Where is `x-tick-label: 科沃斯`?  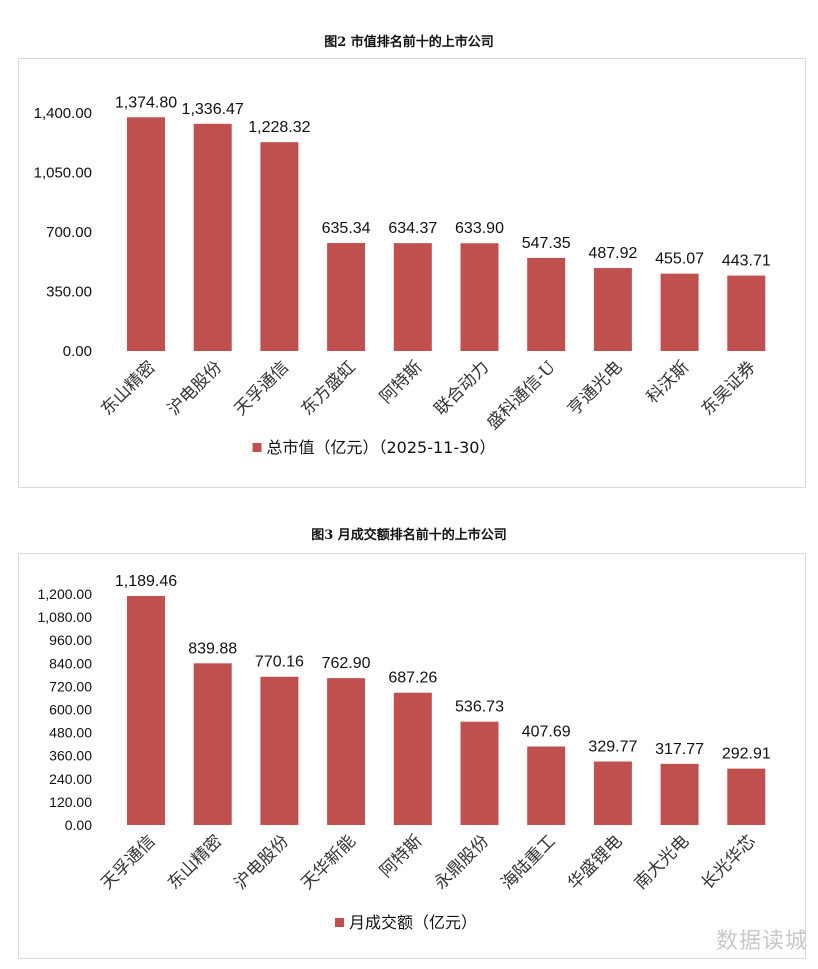
x-tick-label: 科沃斯 is located at coordinates (668, 382).